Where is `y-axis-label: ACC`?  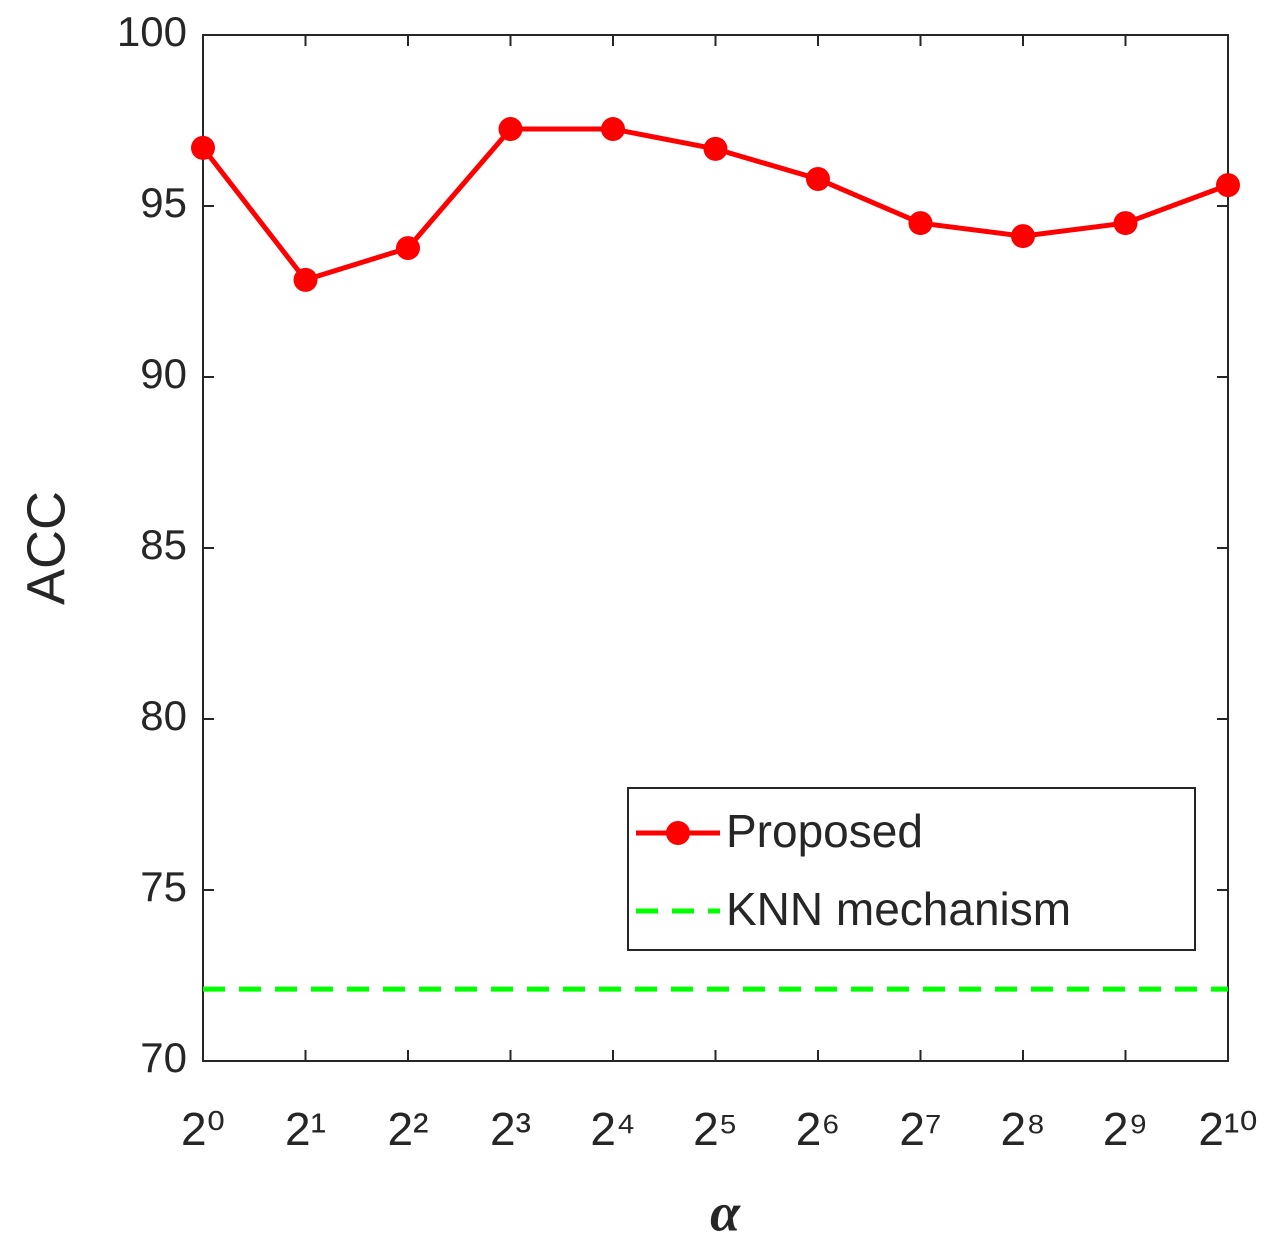 y-axis-label: ACC is located at coordinates (46, 548).